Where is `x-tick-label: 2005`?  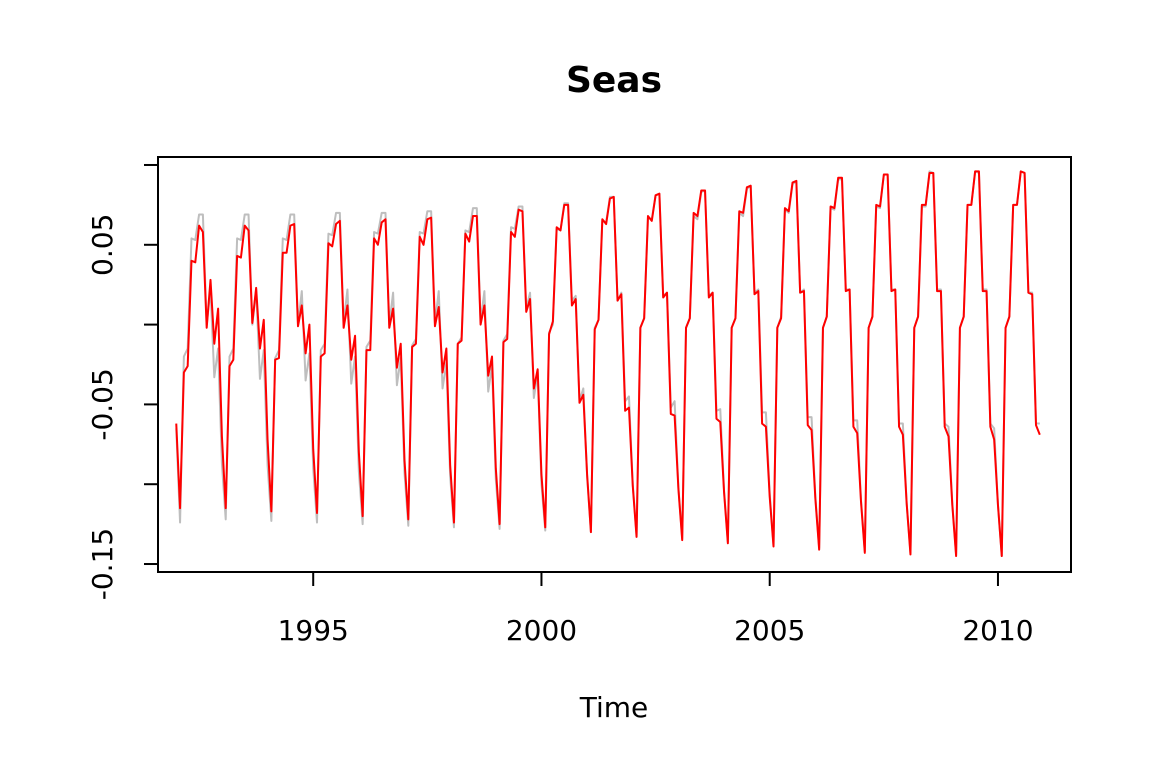 x-tick-label: 2005 is located at coordinates (769, 630).